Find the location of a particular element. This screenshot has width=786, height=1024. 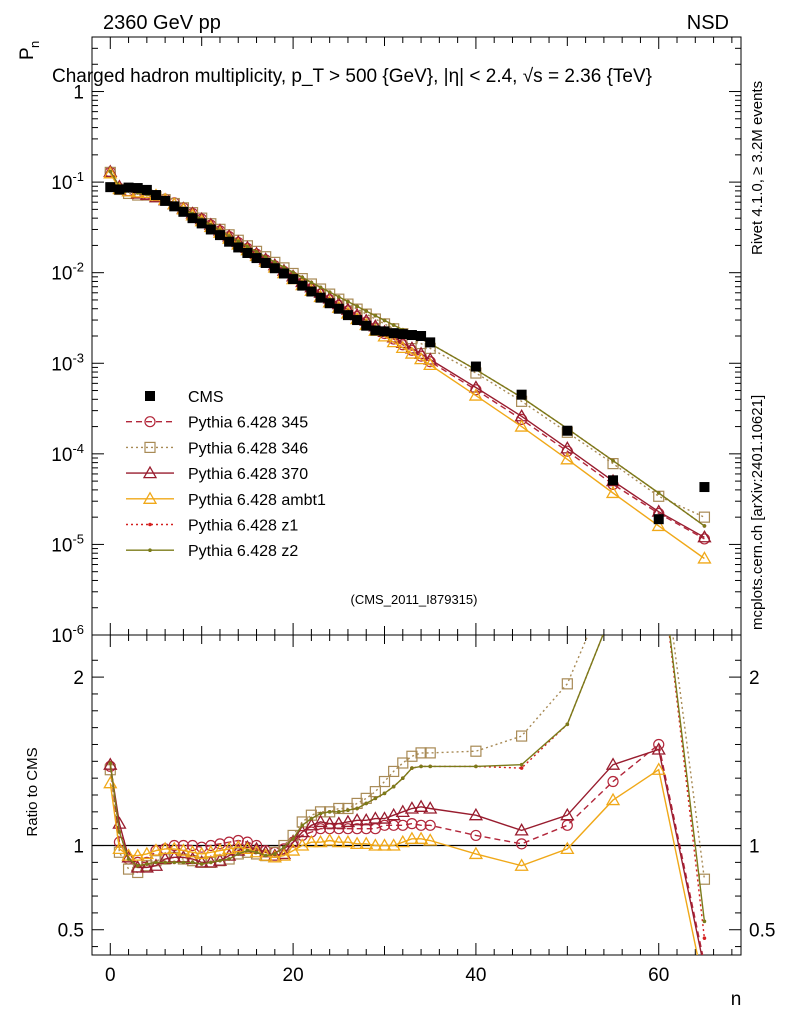

legend-label-pythia-6-428-346: Pythia 6.428 346 is located at coordinates (248, 448).